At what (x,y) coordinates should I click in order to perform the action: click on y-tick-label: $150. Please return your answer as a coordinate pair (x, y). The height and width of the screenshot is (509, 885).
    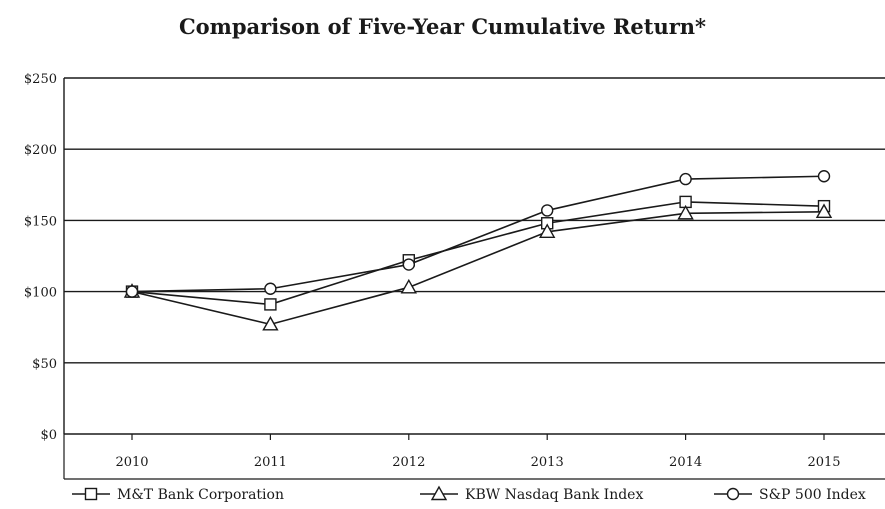
    Looking at the image, I should click on (40, 221).